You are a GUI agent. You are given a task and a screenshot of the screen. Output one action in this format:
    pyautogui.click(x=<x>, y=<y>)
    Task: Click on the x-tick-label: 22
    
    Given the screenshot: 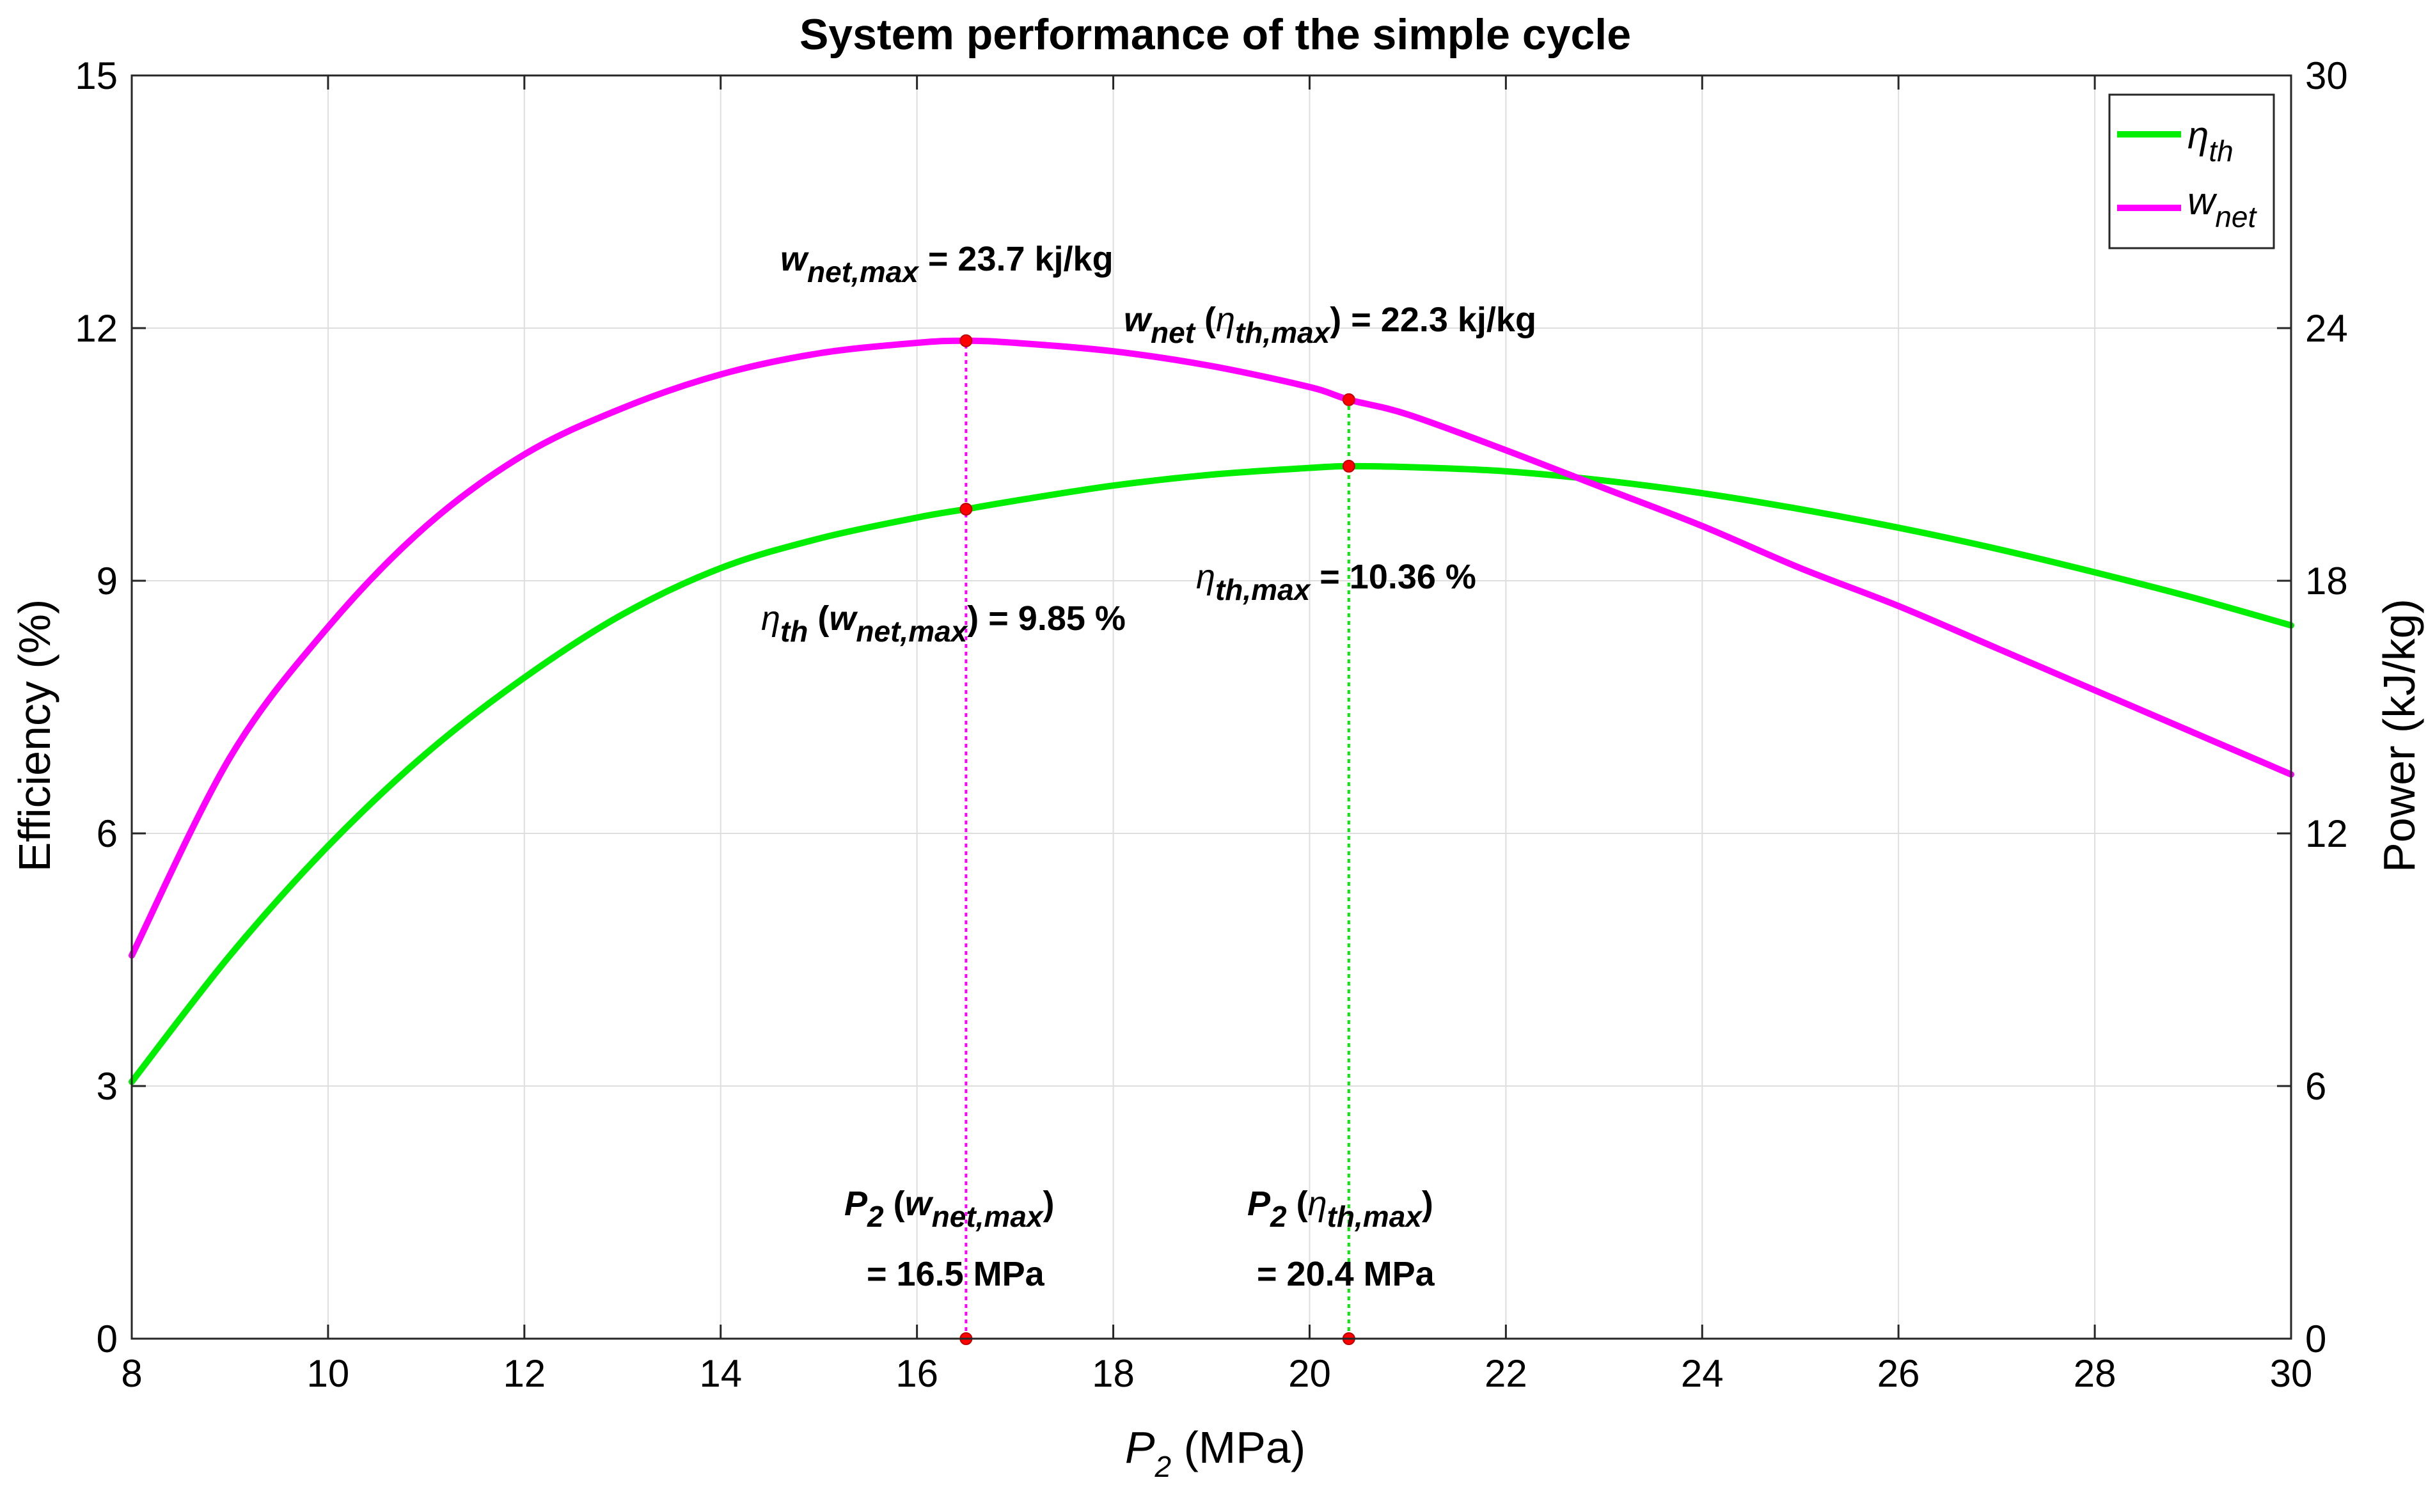 What is the action you would take?
    pyautogui.click(x=1506, y=1374)
    